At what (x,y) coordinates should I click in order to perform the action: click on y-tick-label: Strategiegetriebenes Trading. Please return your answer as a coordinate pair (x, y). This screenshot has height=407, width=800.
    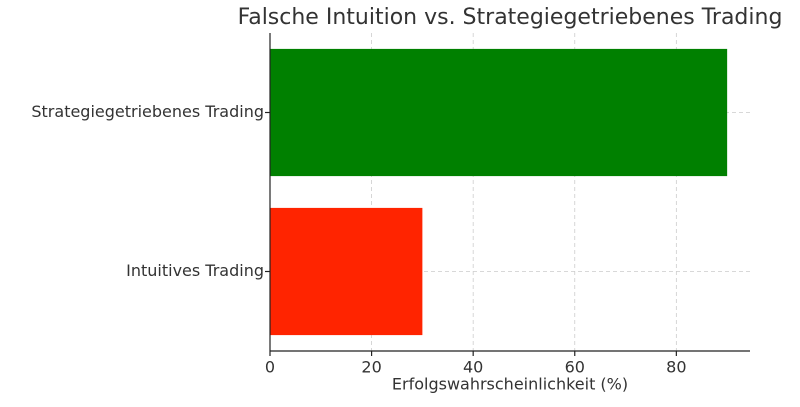
    Looking at the image, I should click on (147, 111).